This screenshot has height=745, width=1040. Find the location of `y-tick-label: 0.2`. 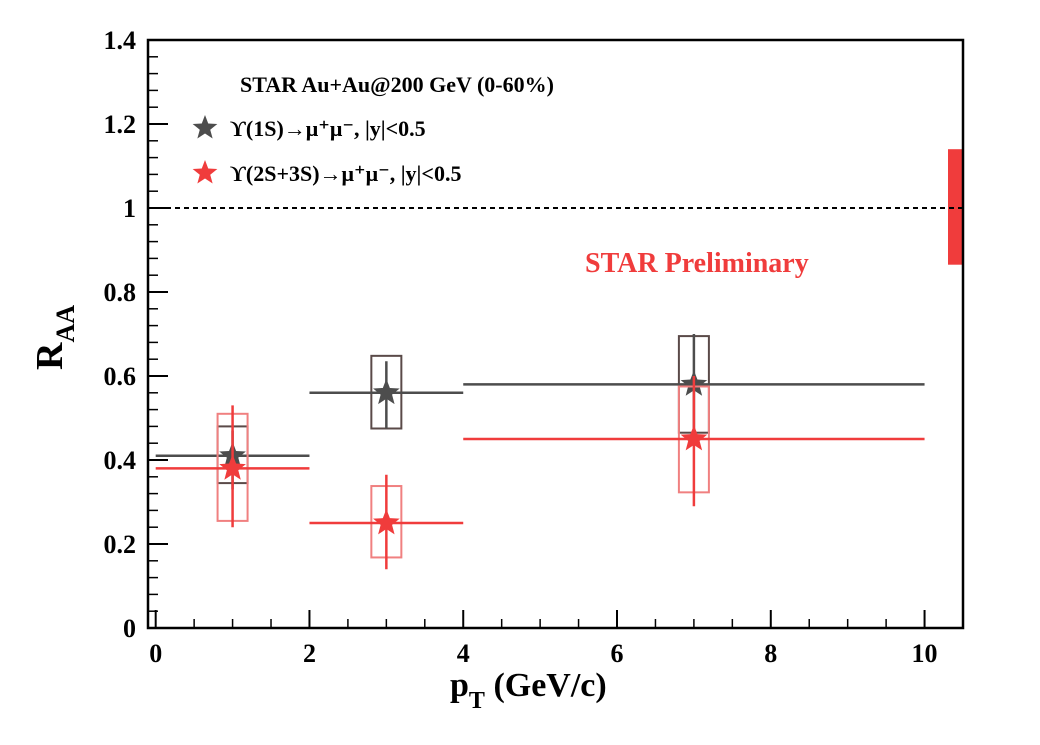

y-tick-label: 0.2 is located at coordinates (120, 544).